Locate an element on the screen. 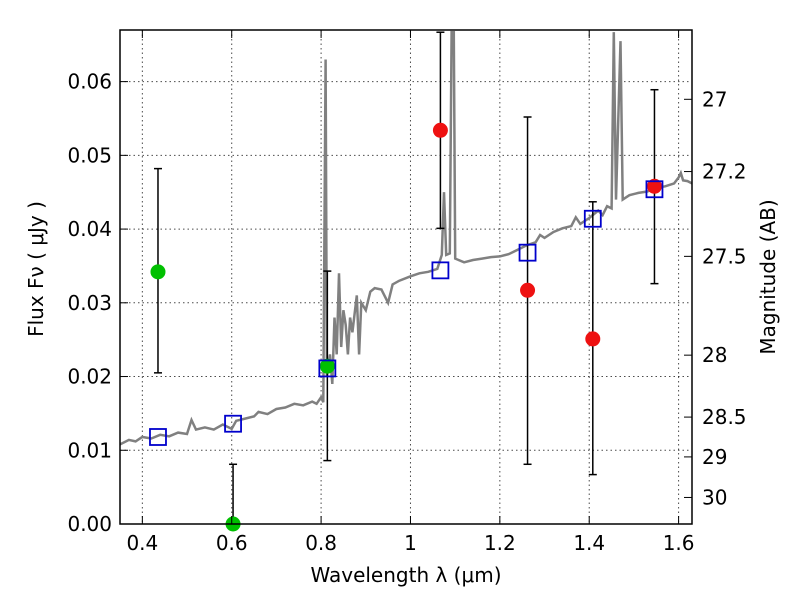 The image size is (800, 600). y2-axis-label: Magnitude (AB) is located at coordinates (768, 276).